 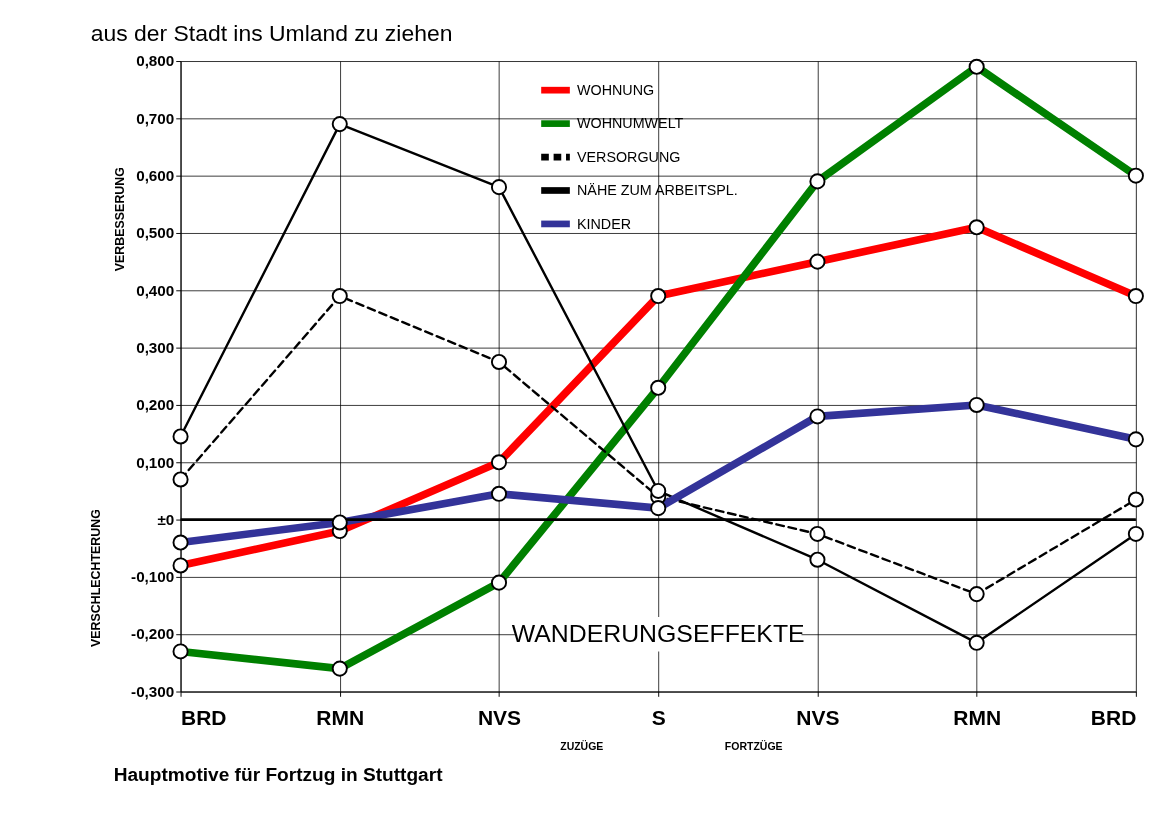 I want to click on y-tick-label: 0,800, so click(x=155, y=61).